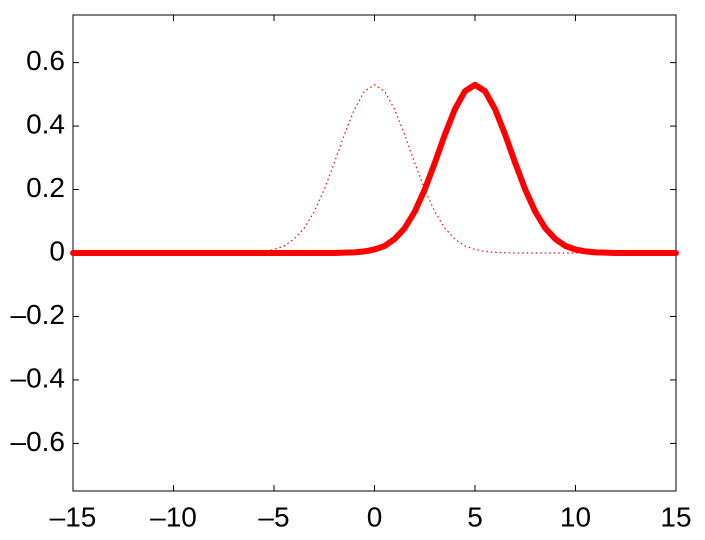 This screenshot has height=540, width=705. What do you see at coordinates (73, 516) in the screenshot?
I see `x-tick-label: –15` at bounding box center [73, 516].